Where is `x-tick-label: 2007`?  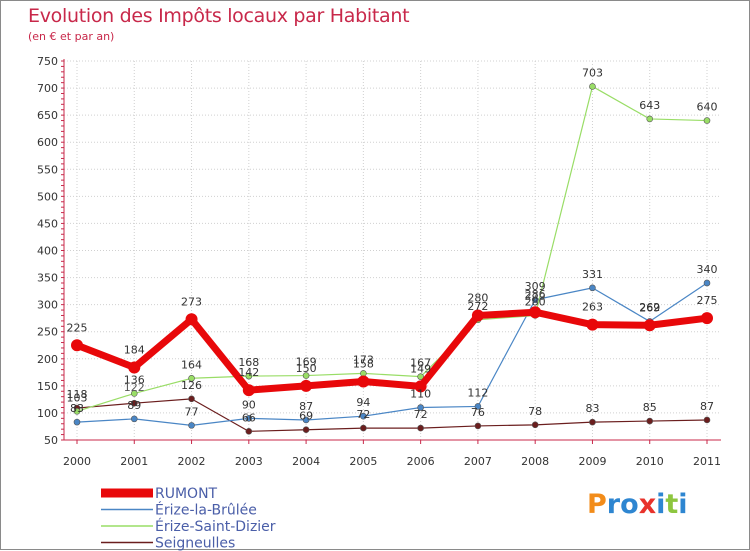
x-tick-label: 2007 is located at coordinates (478, 461).